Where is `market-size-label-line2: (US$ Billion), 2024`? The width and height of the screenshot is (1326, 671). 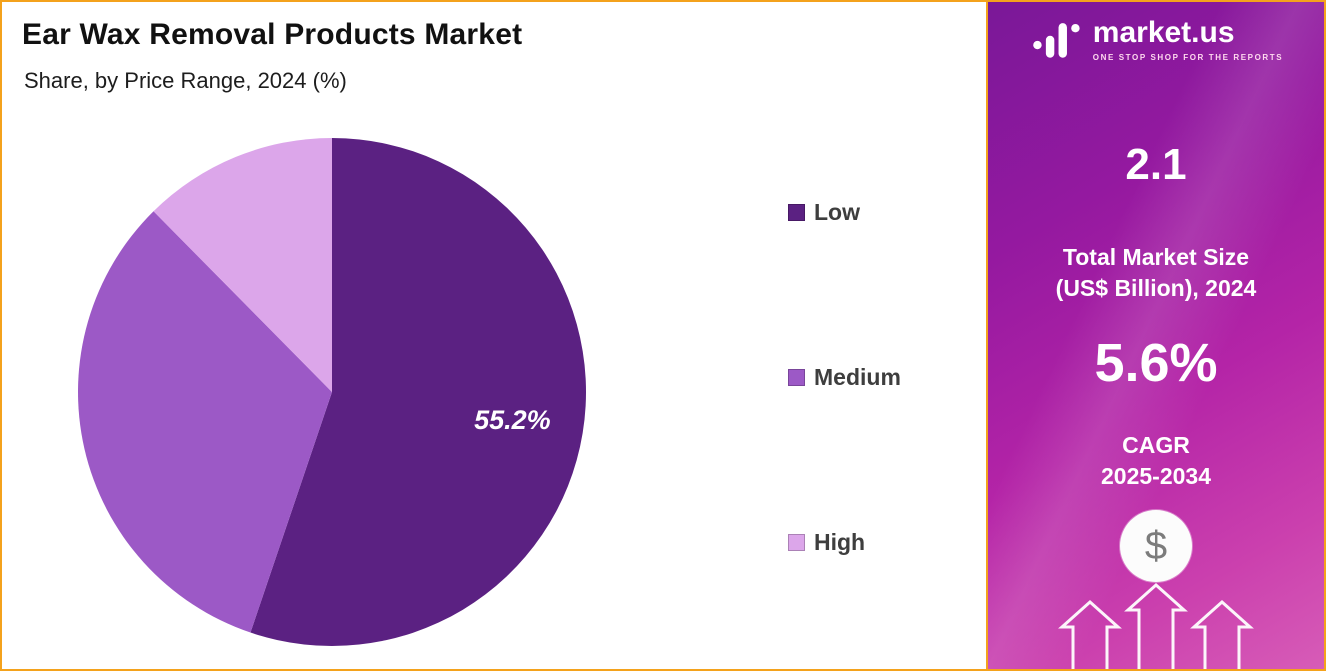
market-size-label-line2: (US$ Billion), 2024 is located at coordinates (1156, 288).